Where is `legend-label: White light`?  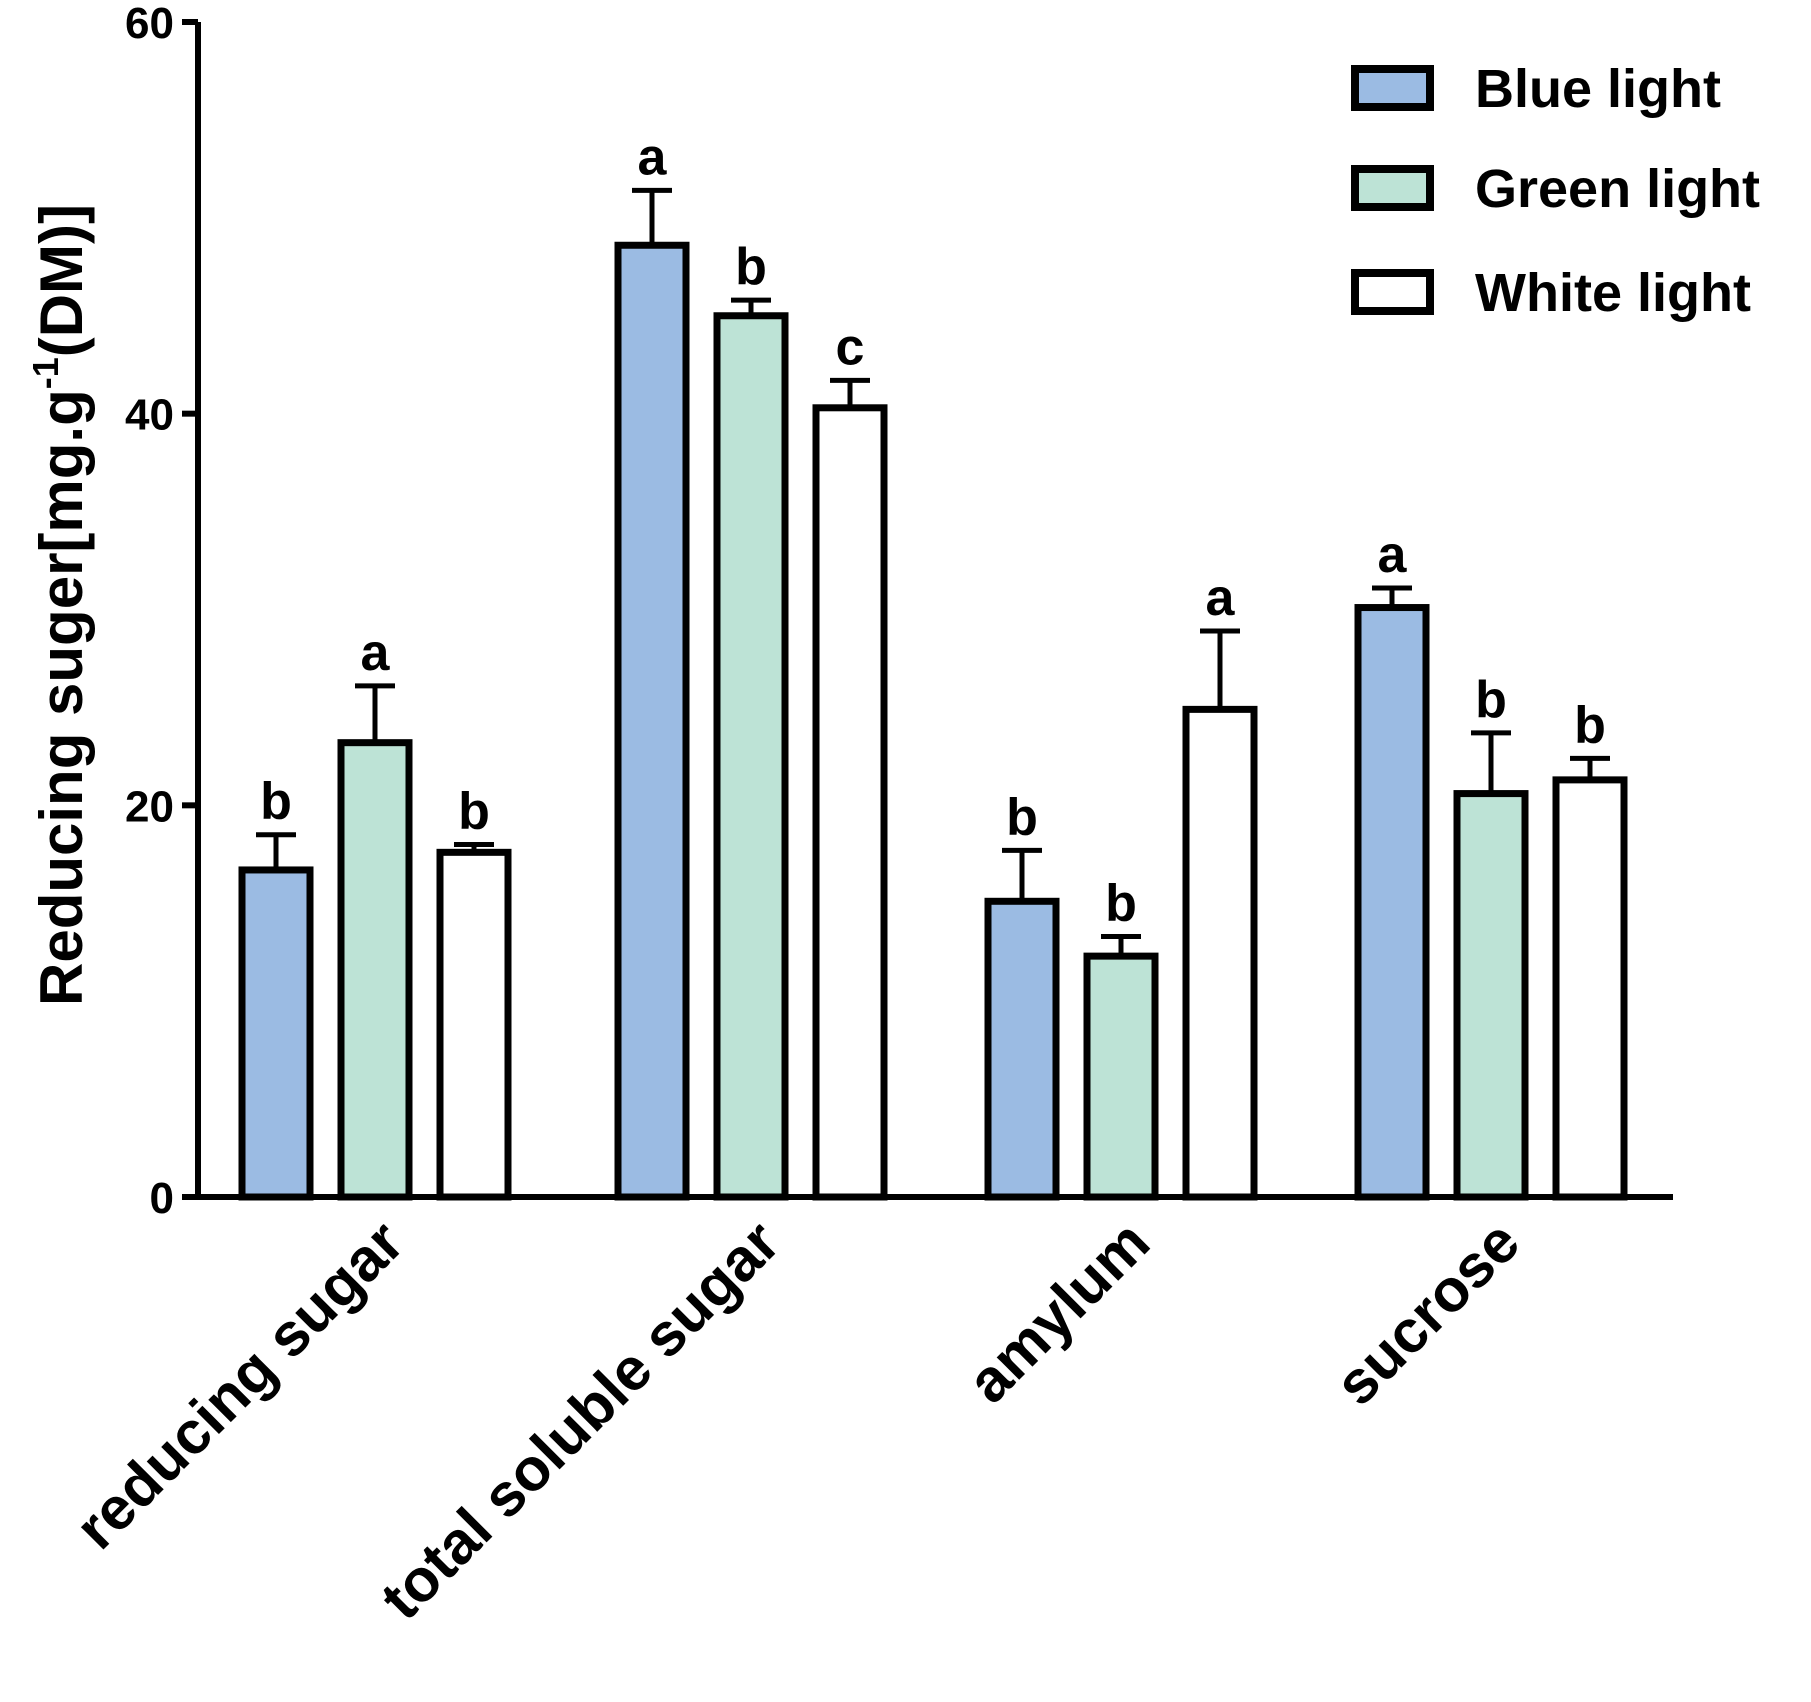 legend-label: White light is located at coordinates (1613, 293).